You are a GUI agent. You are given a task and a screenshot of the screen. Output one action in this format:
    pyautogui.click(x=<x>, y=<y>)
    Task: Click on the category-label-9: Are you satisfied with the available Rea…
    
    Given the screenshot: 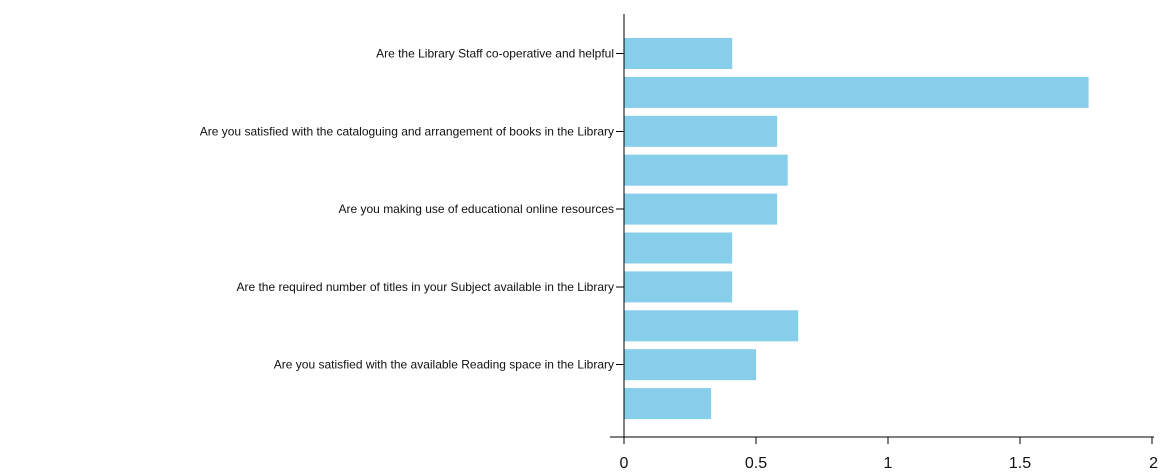 What is the action you would take?
    pyautogui.click(x=444, y=365)
    